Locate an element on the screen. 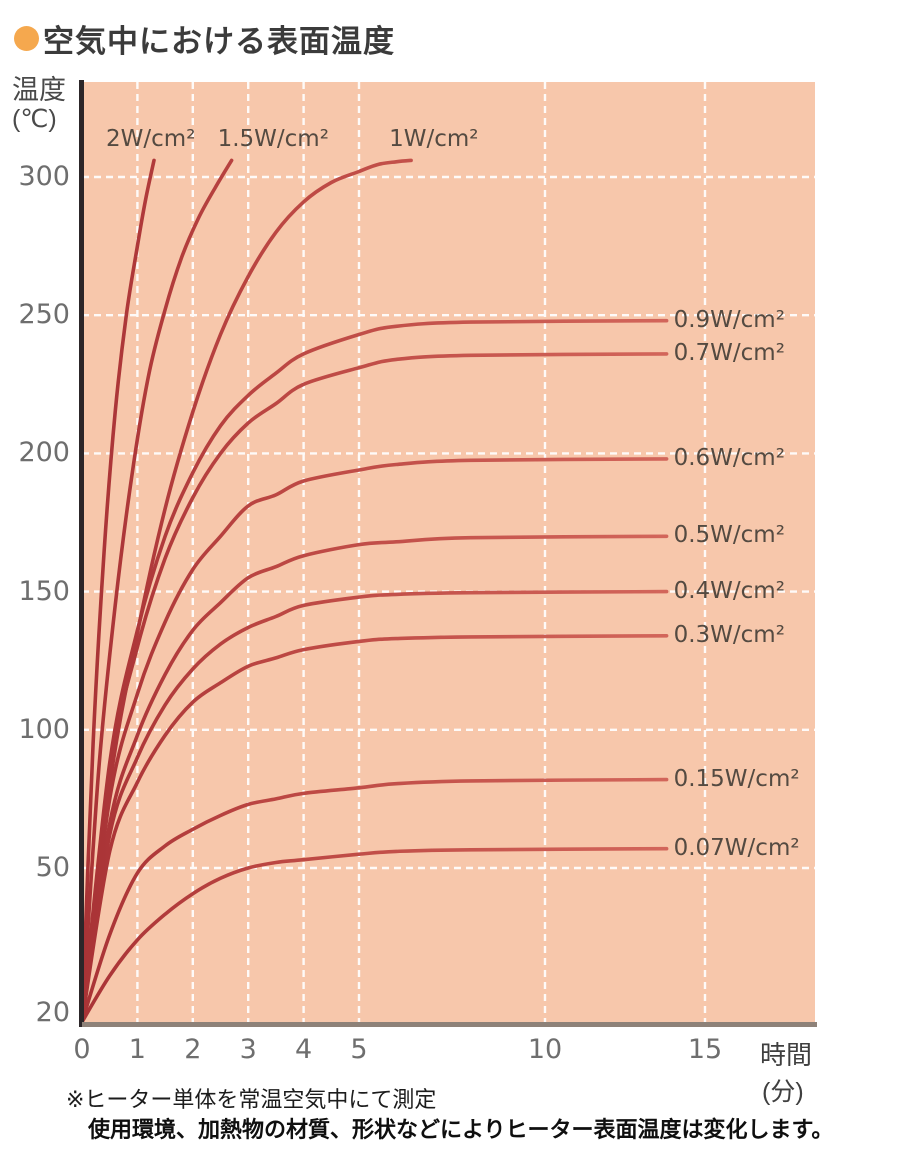 Image resolution: width=900 pixels, height=1162 pixels. y-tick-label: 100 is located at coordinates (44, 729).